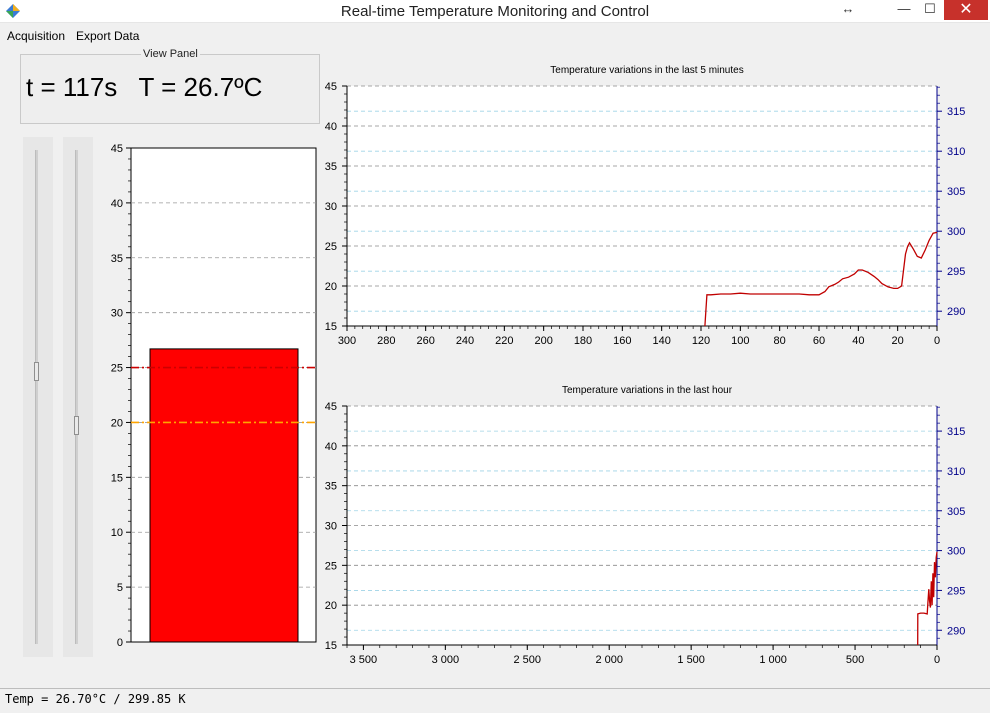 This screenshot has height=713, width=990. What do you see at coordinates (331, 566) in the screenshot?
I see `chart-hour-ytick-label: 25` at bounding box center [331, 566].